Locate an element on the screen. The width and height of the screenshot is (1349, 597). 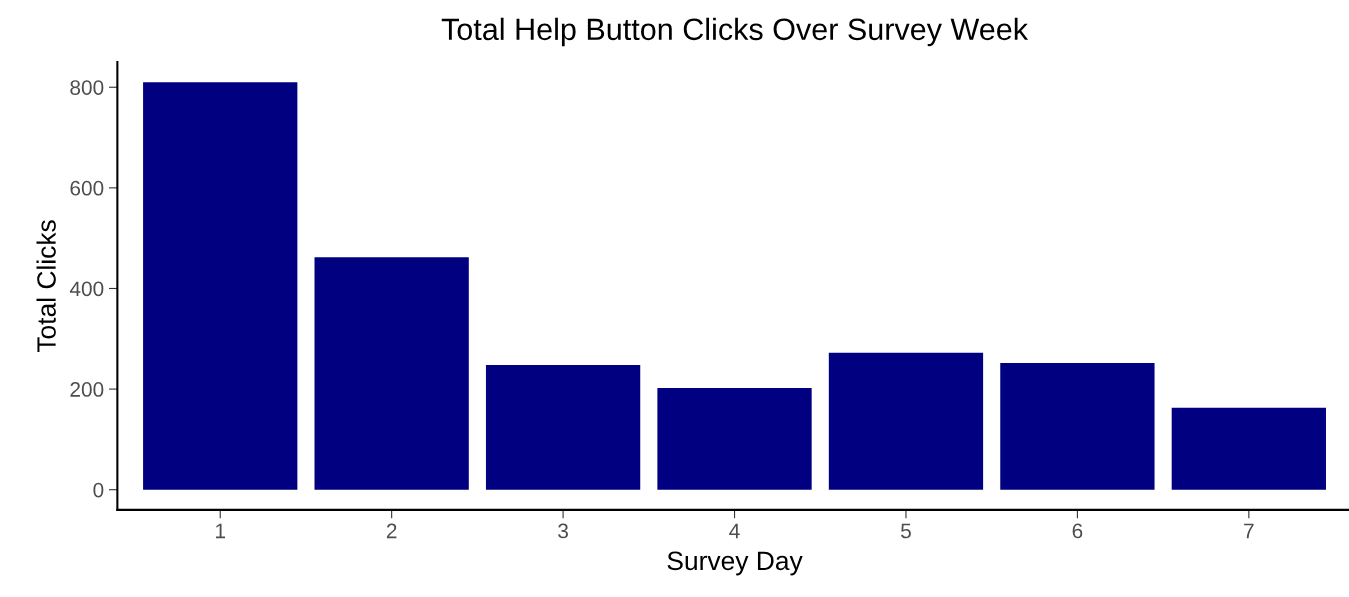
x-tick-label: 3 is located at coordinates (563, 531).